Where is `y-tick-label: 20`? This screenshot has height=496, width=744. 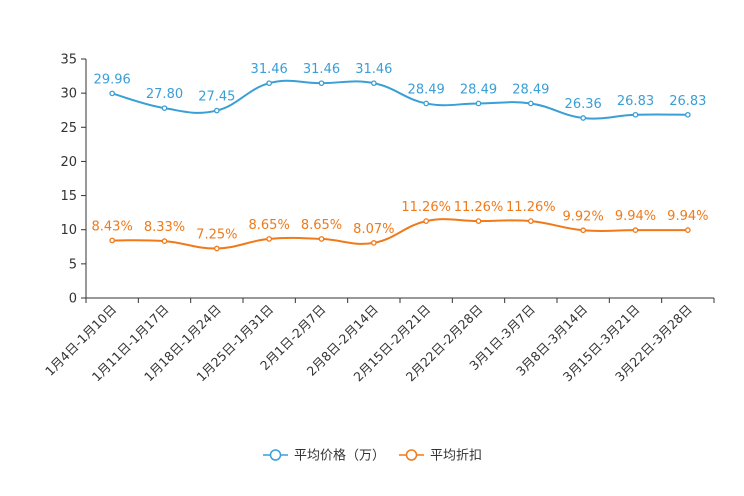
y-tick-label: 20 is located at coordinates (68, 162).